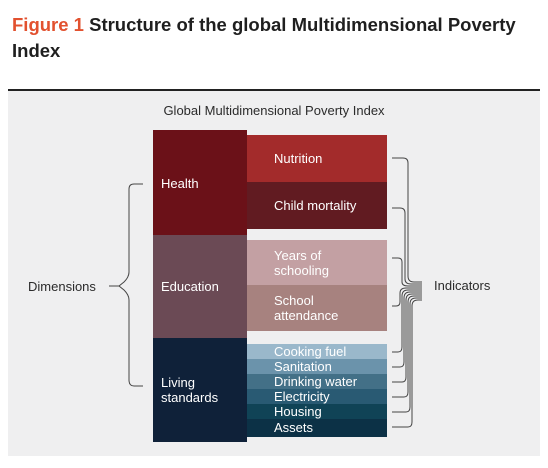 This screenshot has height=468, width=548. I want to click on dimensions-label: Dimensions, so click(62, 286).